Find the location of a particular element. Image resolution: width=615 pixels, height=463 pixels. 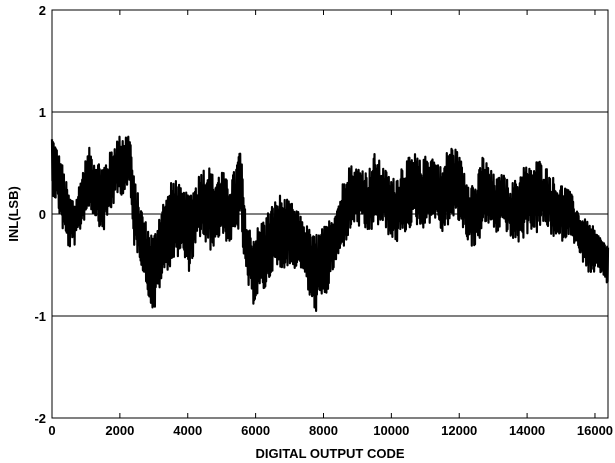

x-tick-label: 12000 is located at coordinates (459, 430).